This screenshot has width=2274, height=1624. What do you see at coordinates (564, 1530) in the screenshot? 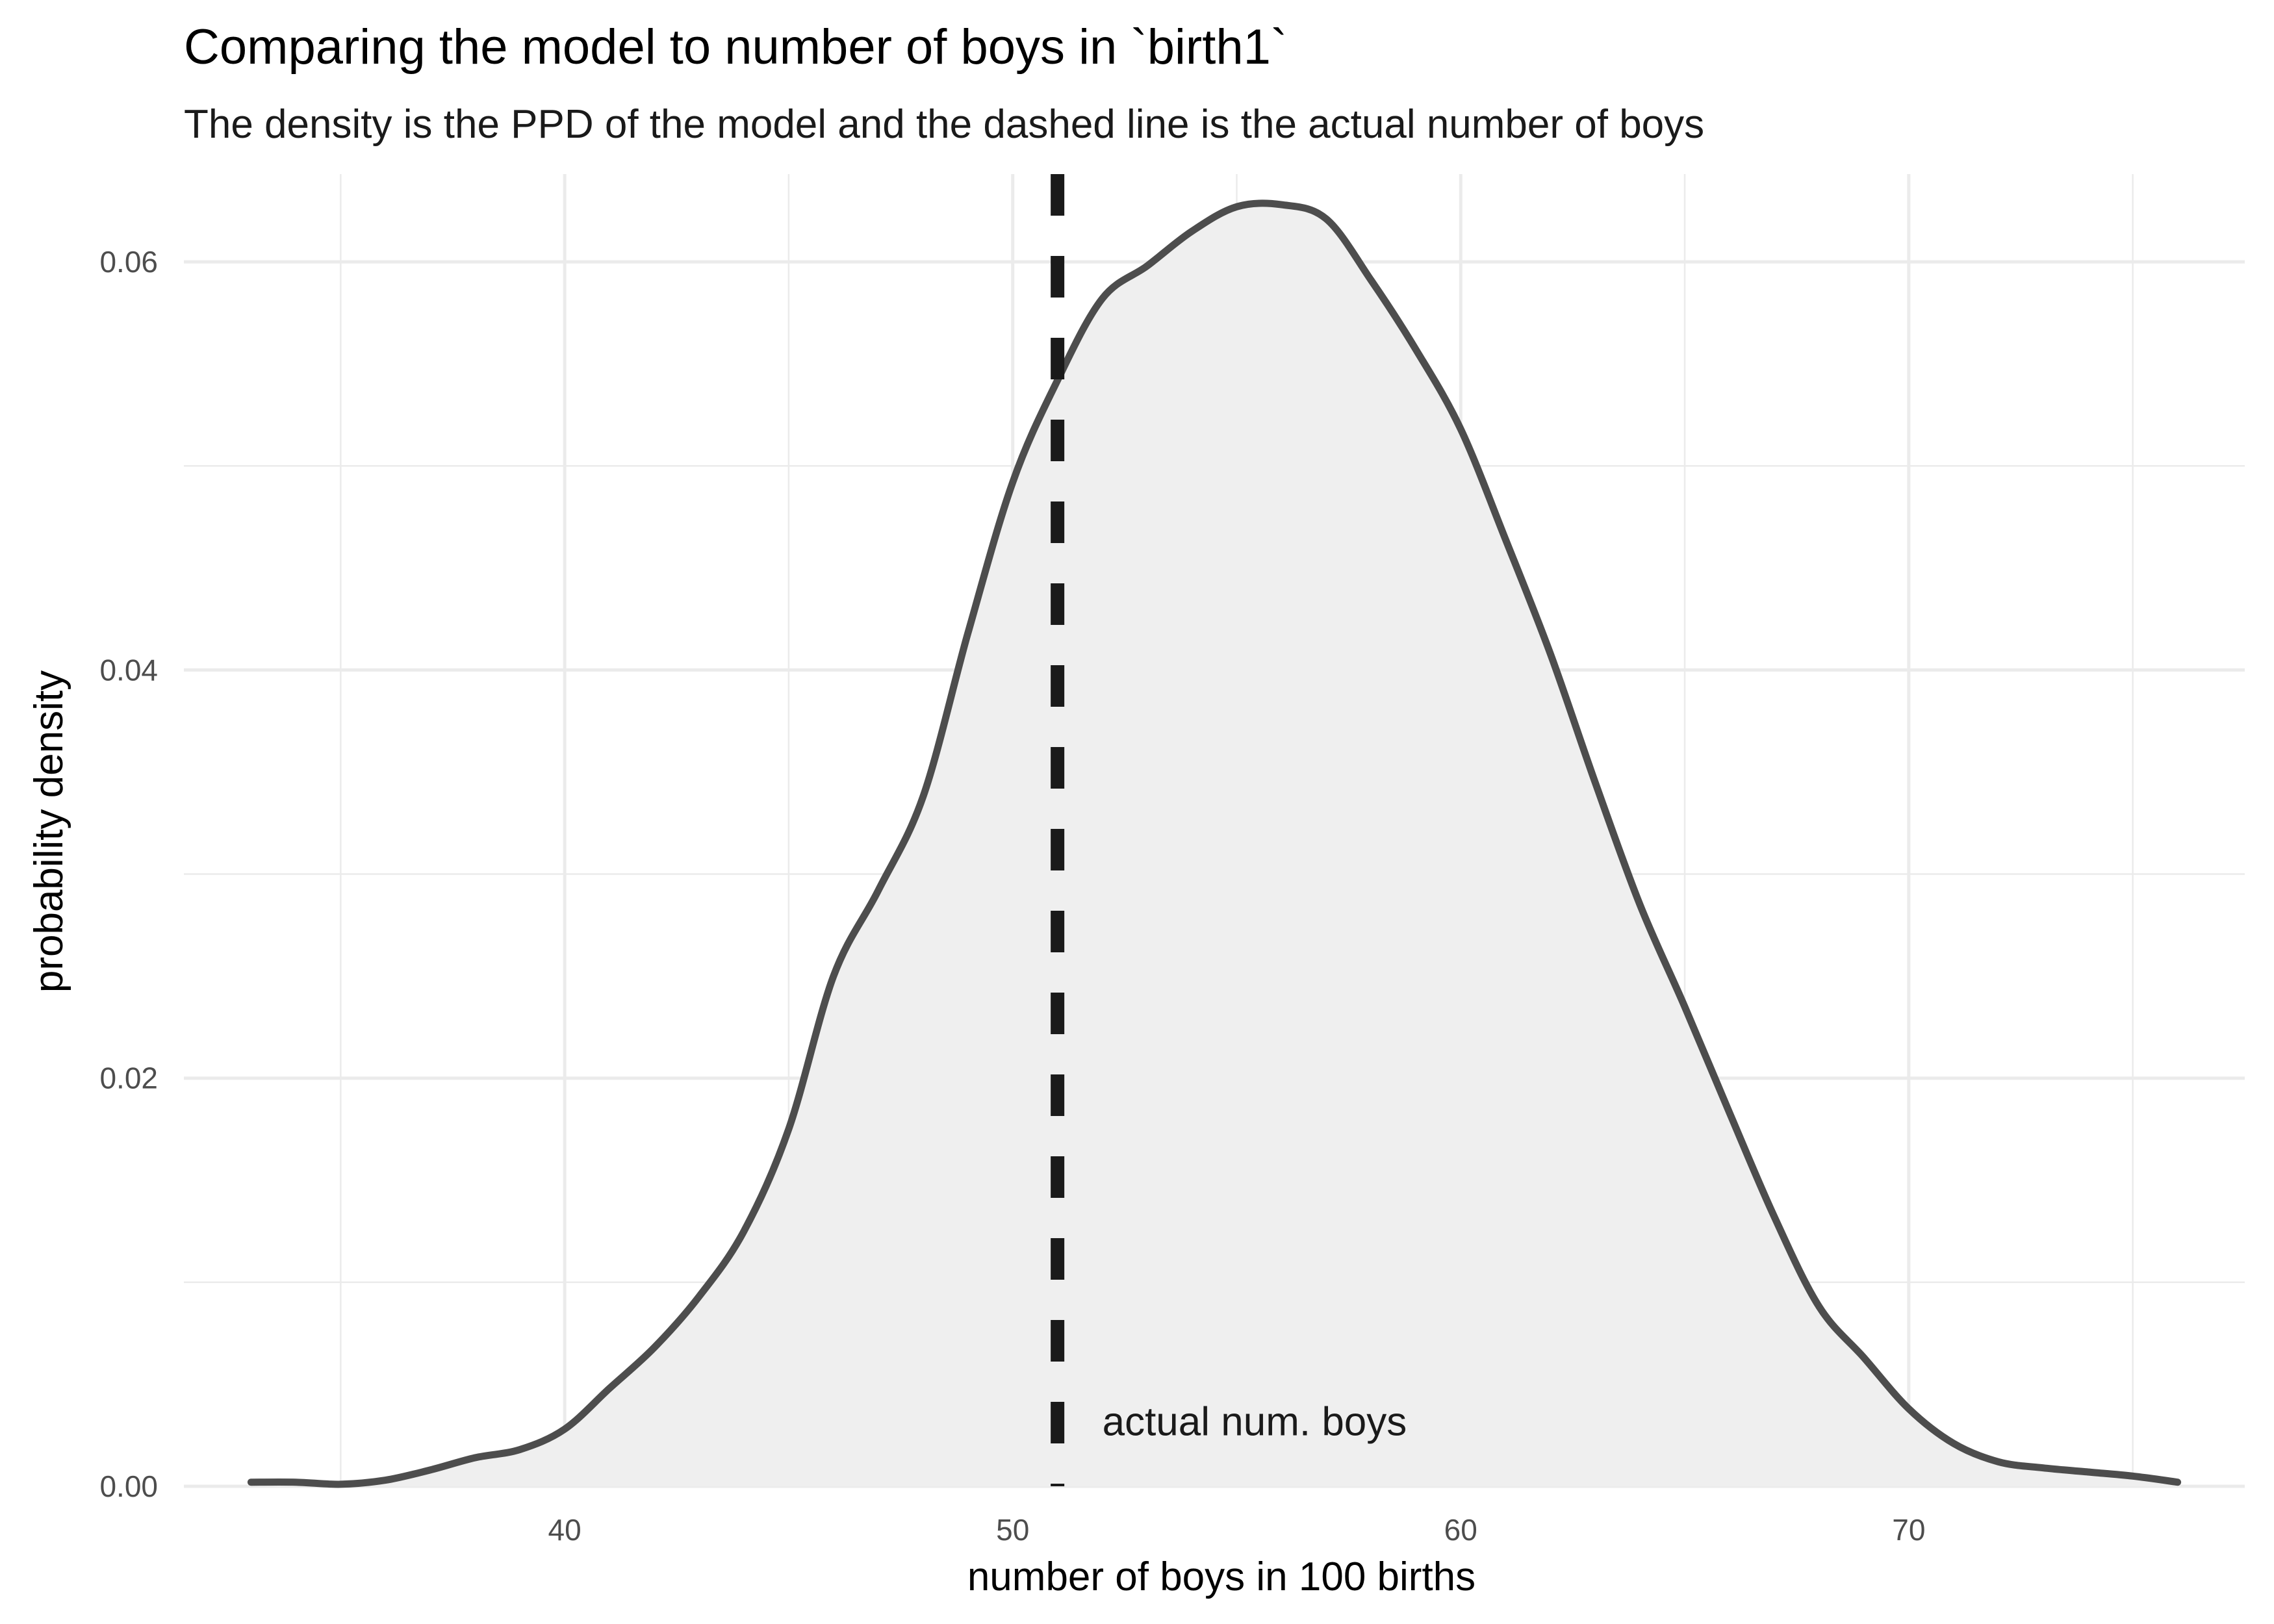
I see `x-tick-label: 40` at bounding box center [564, 1530].